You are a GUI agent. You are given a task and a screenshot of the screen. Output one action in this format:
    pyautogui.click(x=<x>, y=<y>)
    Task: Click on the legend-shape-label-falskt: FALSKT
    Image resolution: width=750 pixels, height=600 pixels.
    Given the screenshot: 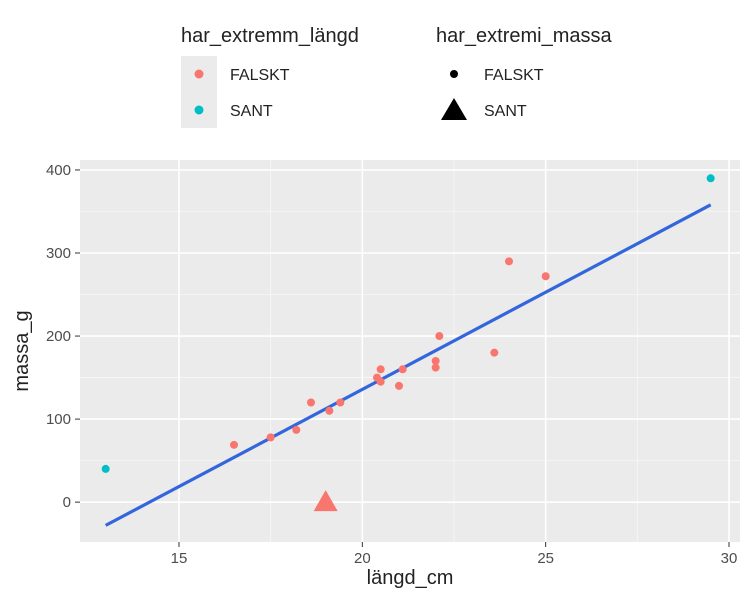 What is the action you would take?
    pyautogui.click(x=514, y=75)
    